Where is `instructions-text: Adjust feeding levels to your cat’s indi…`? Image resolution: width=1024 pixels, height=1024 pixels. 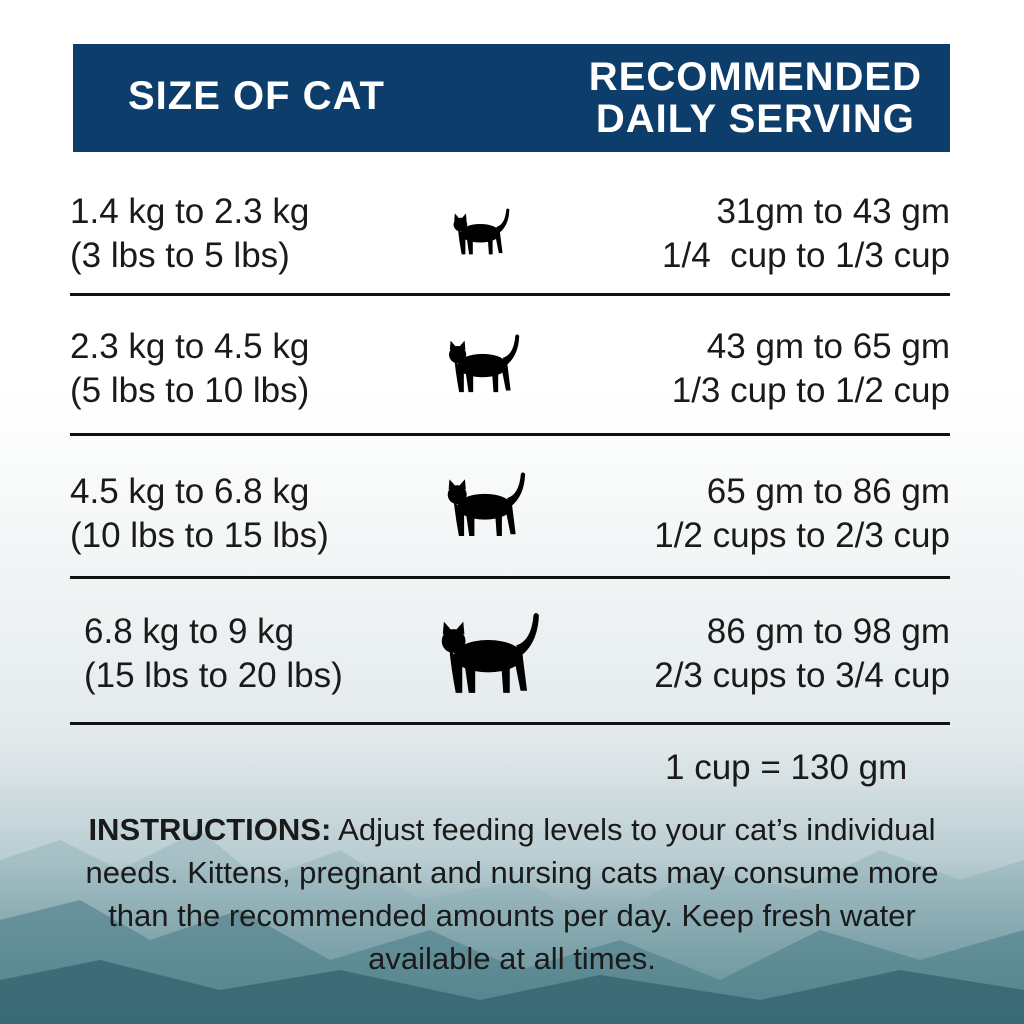 instructions-text: Adjust feeding levels to your cat’s indi… is located at coordinates (512, 894).